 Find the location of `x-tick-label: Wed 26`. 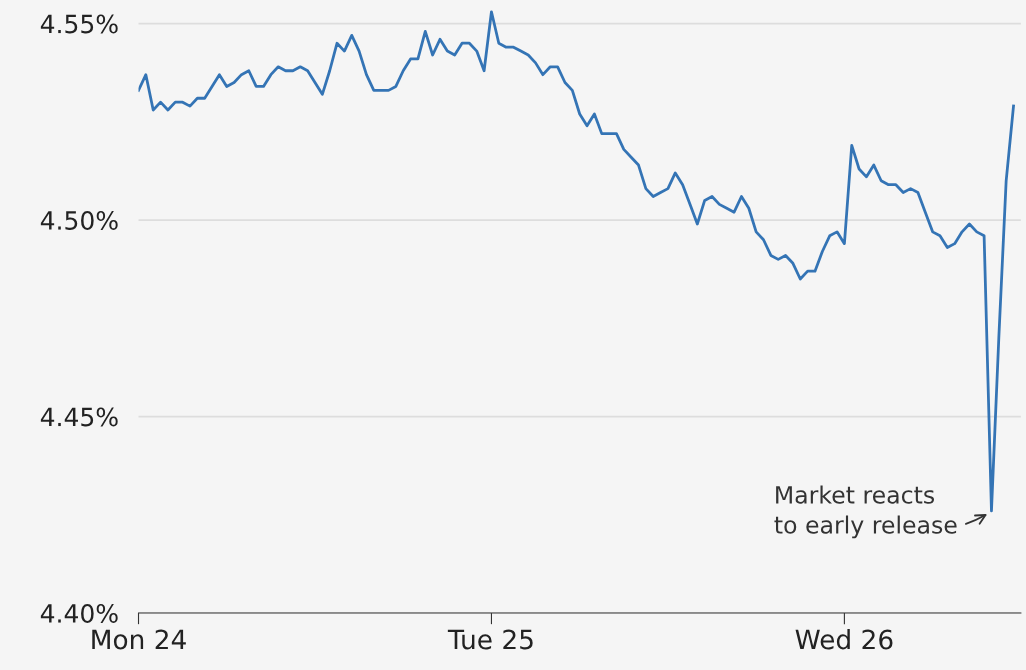

x-tick-label: Wed 26 is located at coordinates (844, 639).